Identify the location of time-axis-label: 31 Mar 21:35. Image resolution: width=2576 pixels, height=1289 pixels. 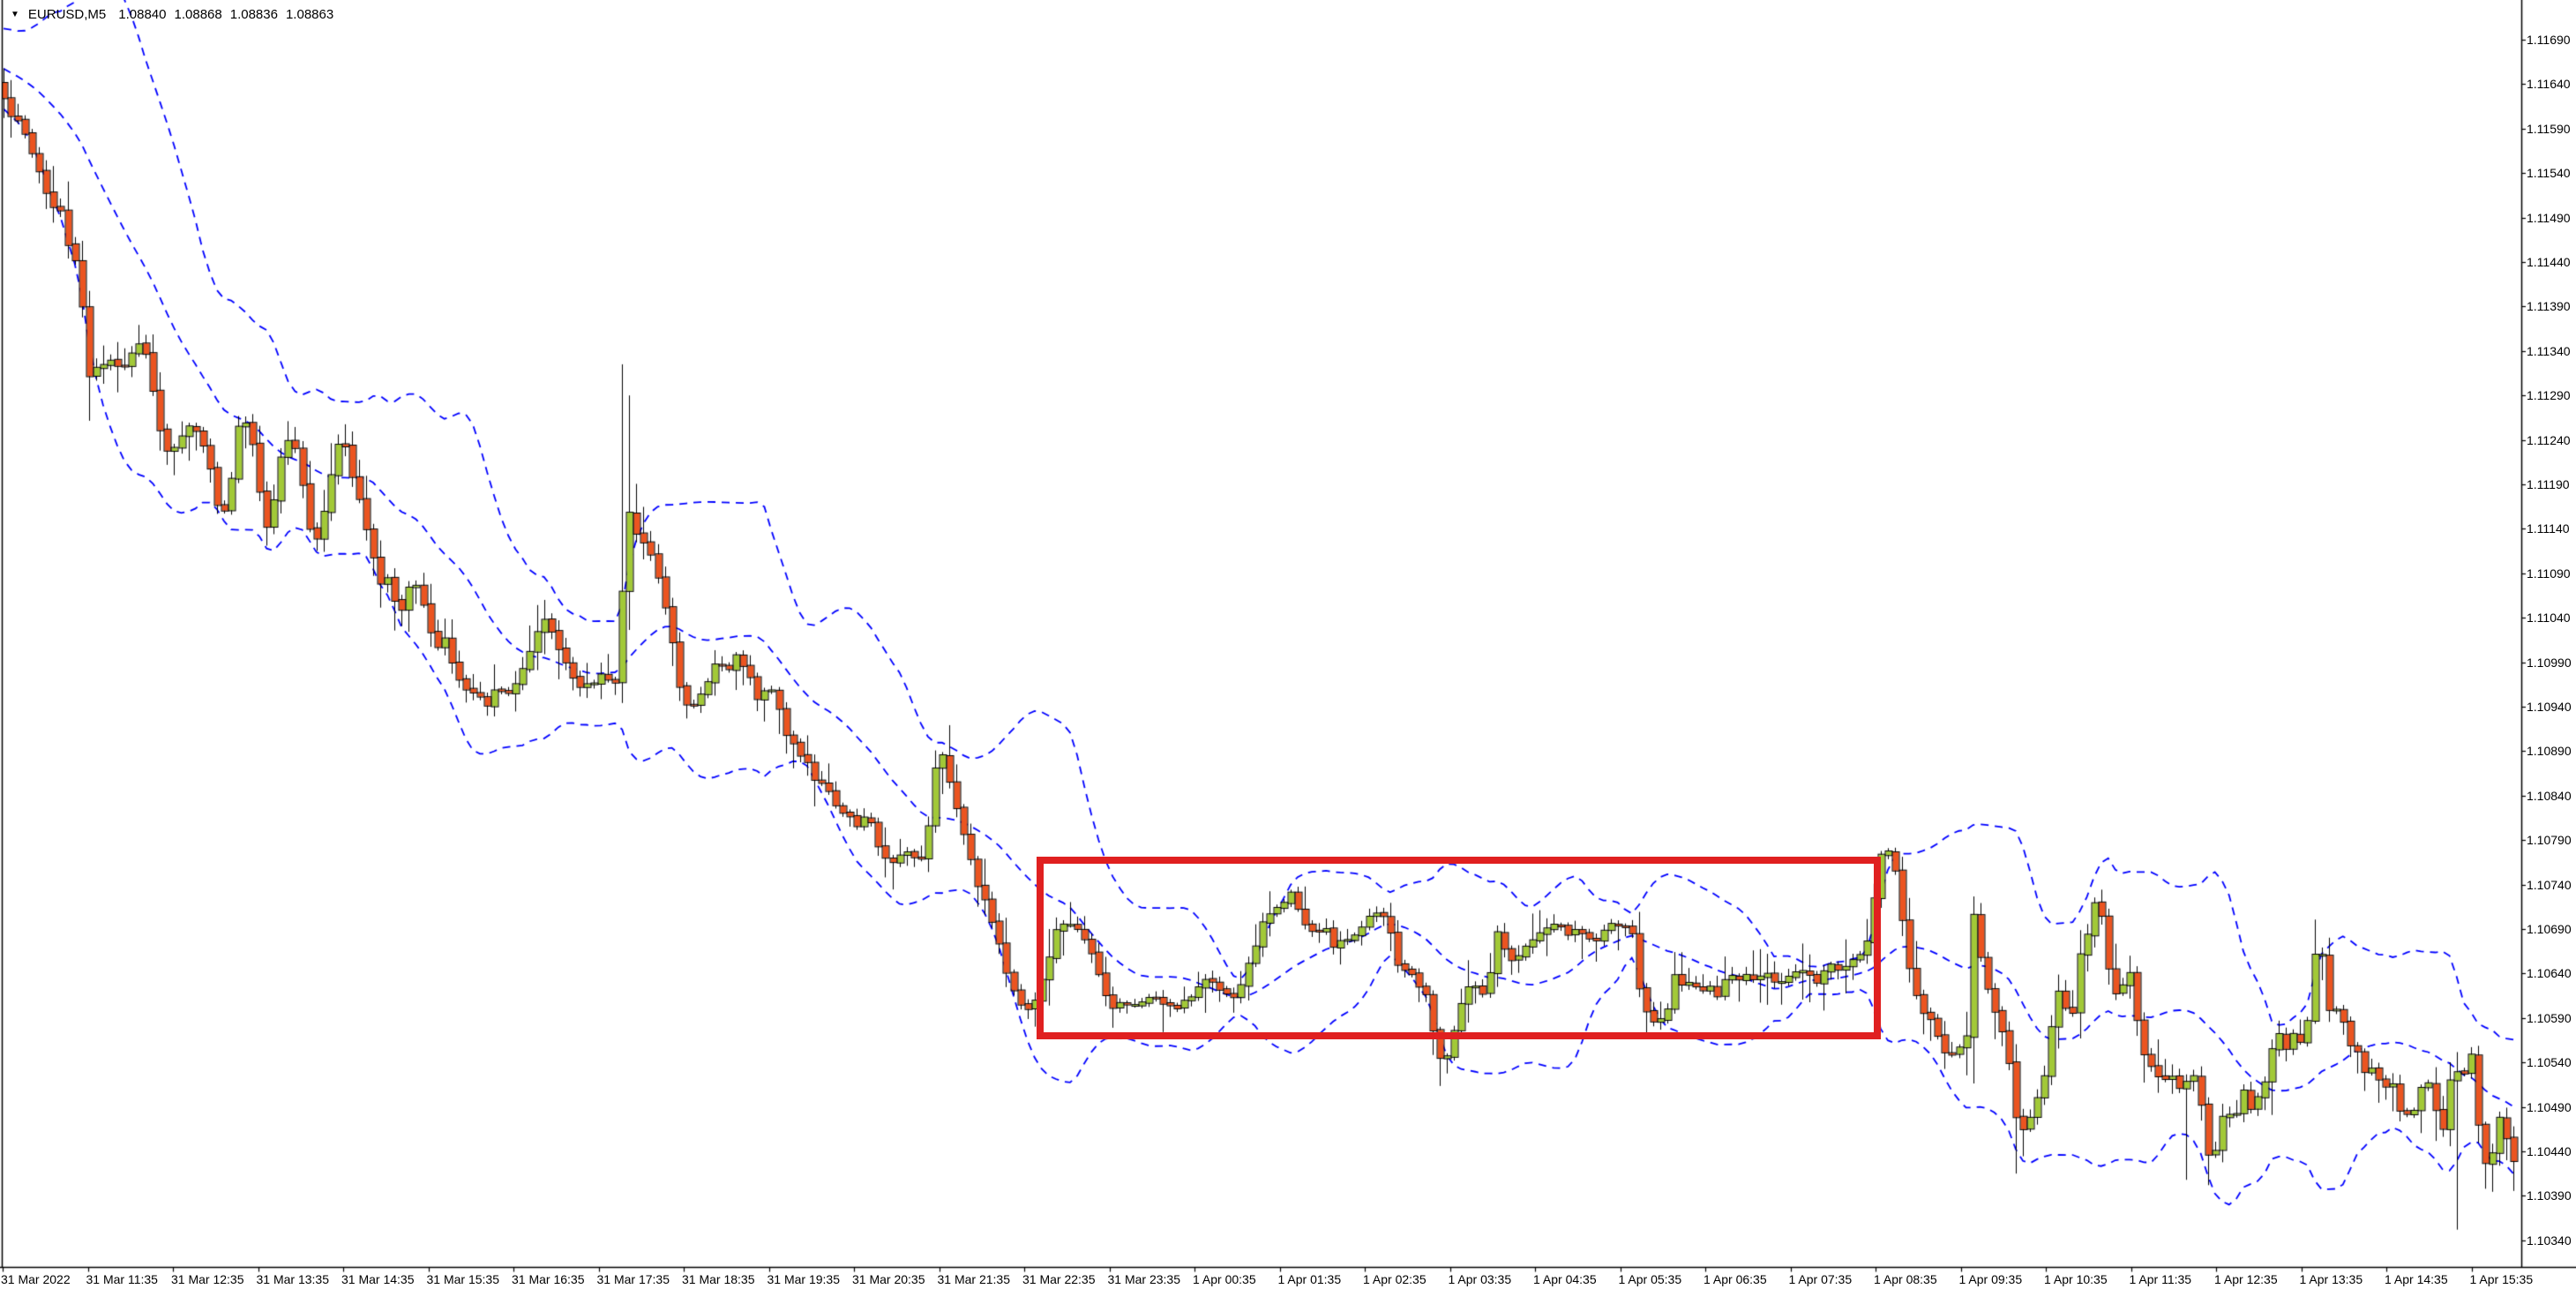
(974, 1279).